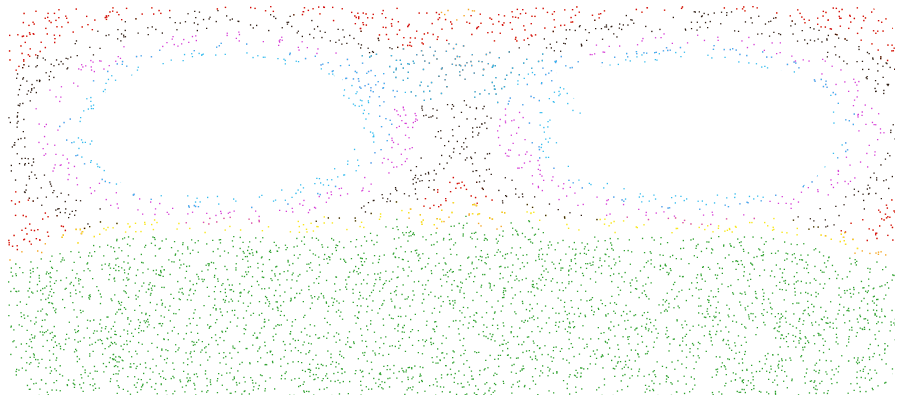 The width and height of the screenshot is (903, 401). What do you see at coordinates (460, 225) in the screenshot?
I see `yellow-islands` at bounding box center [460, 225].